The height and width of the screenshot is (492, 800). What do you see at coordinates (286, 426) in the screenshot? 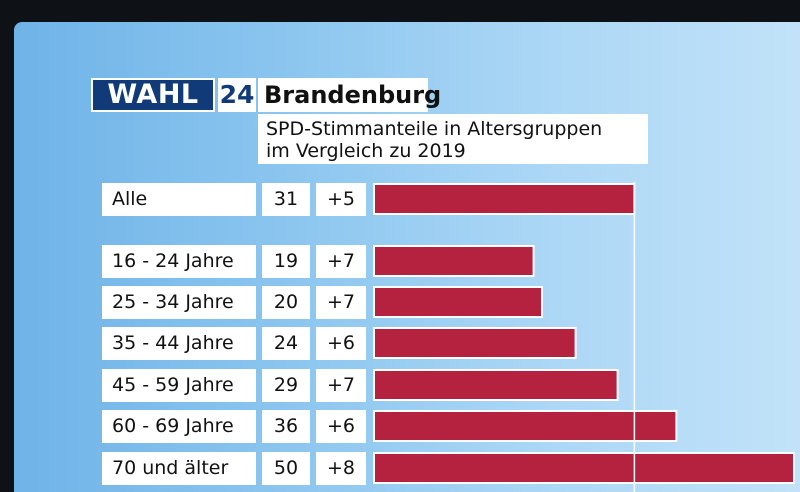
I see `value-label: 36` at bounding box center [286, 426].